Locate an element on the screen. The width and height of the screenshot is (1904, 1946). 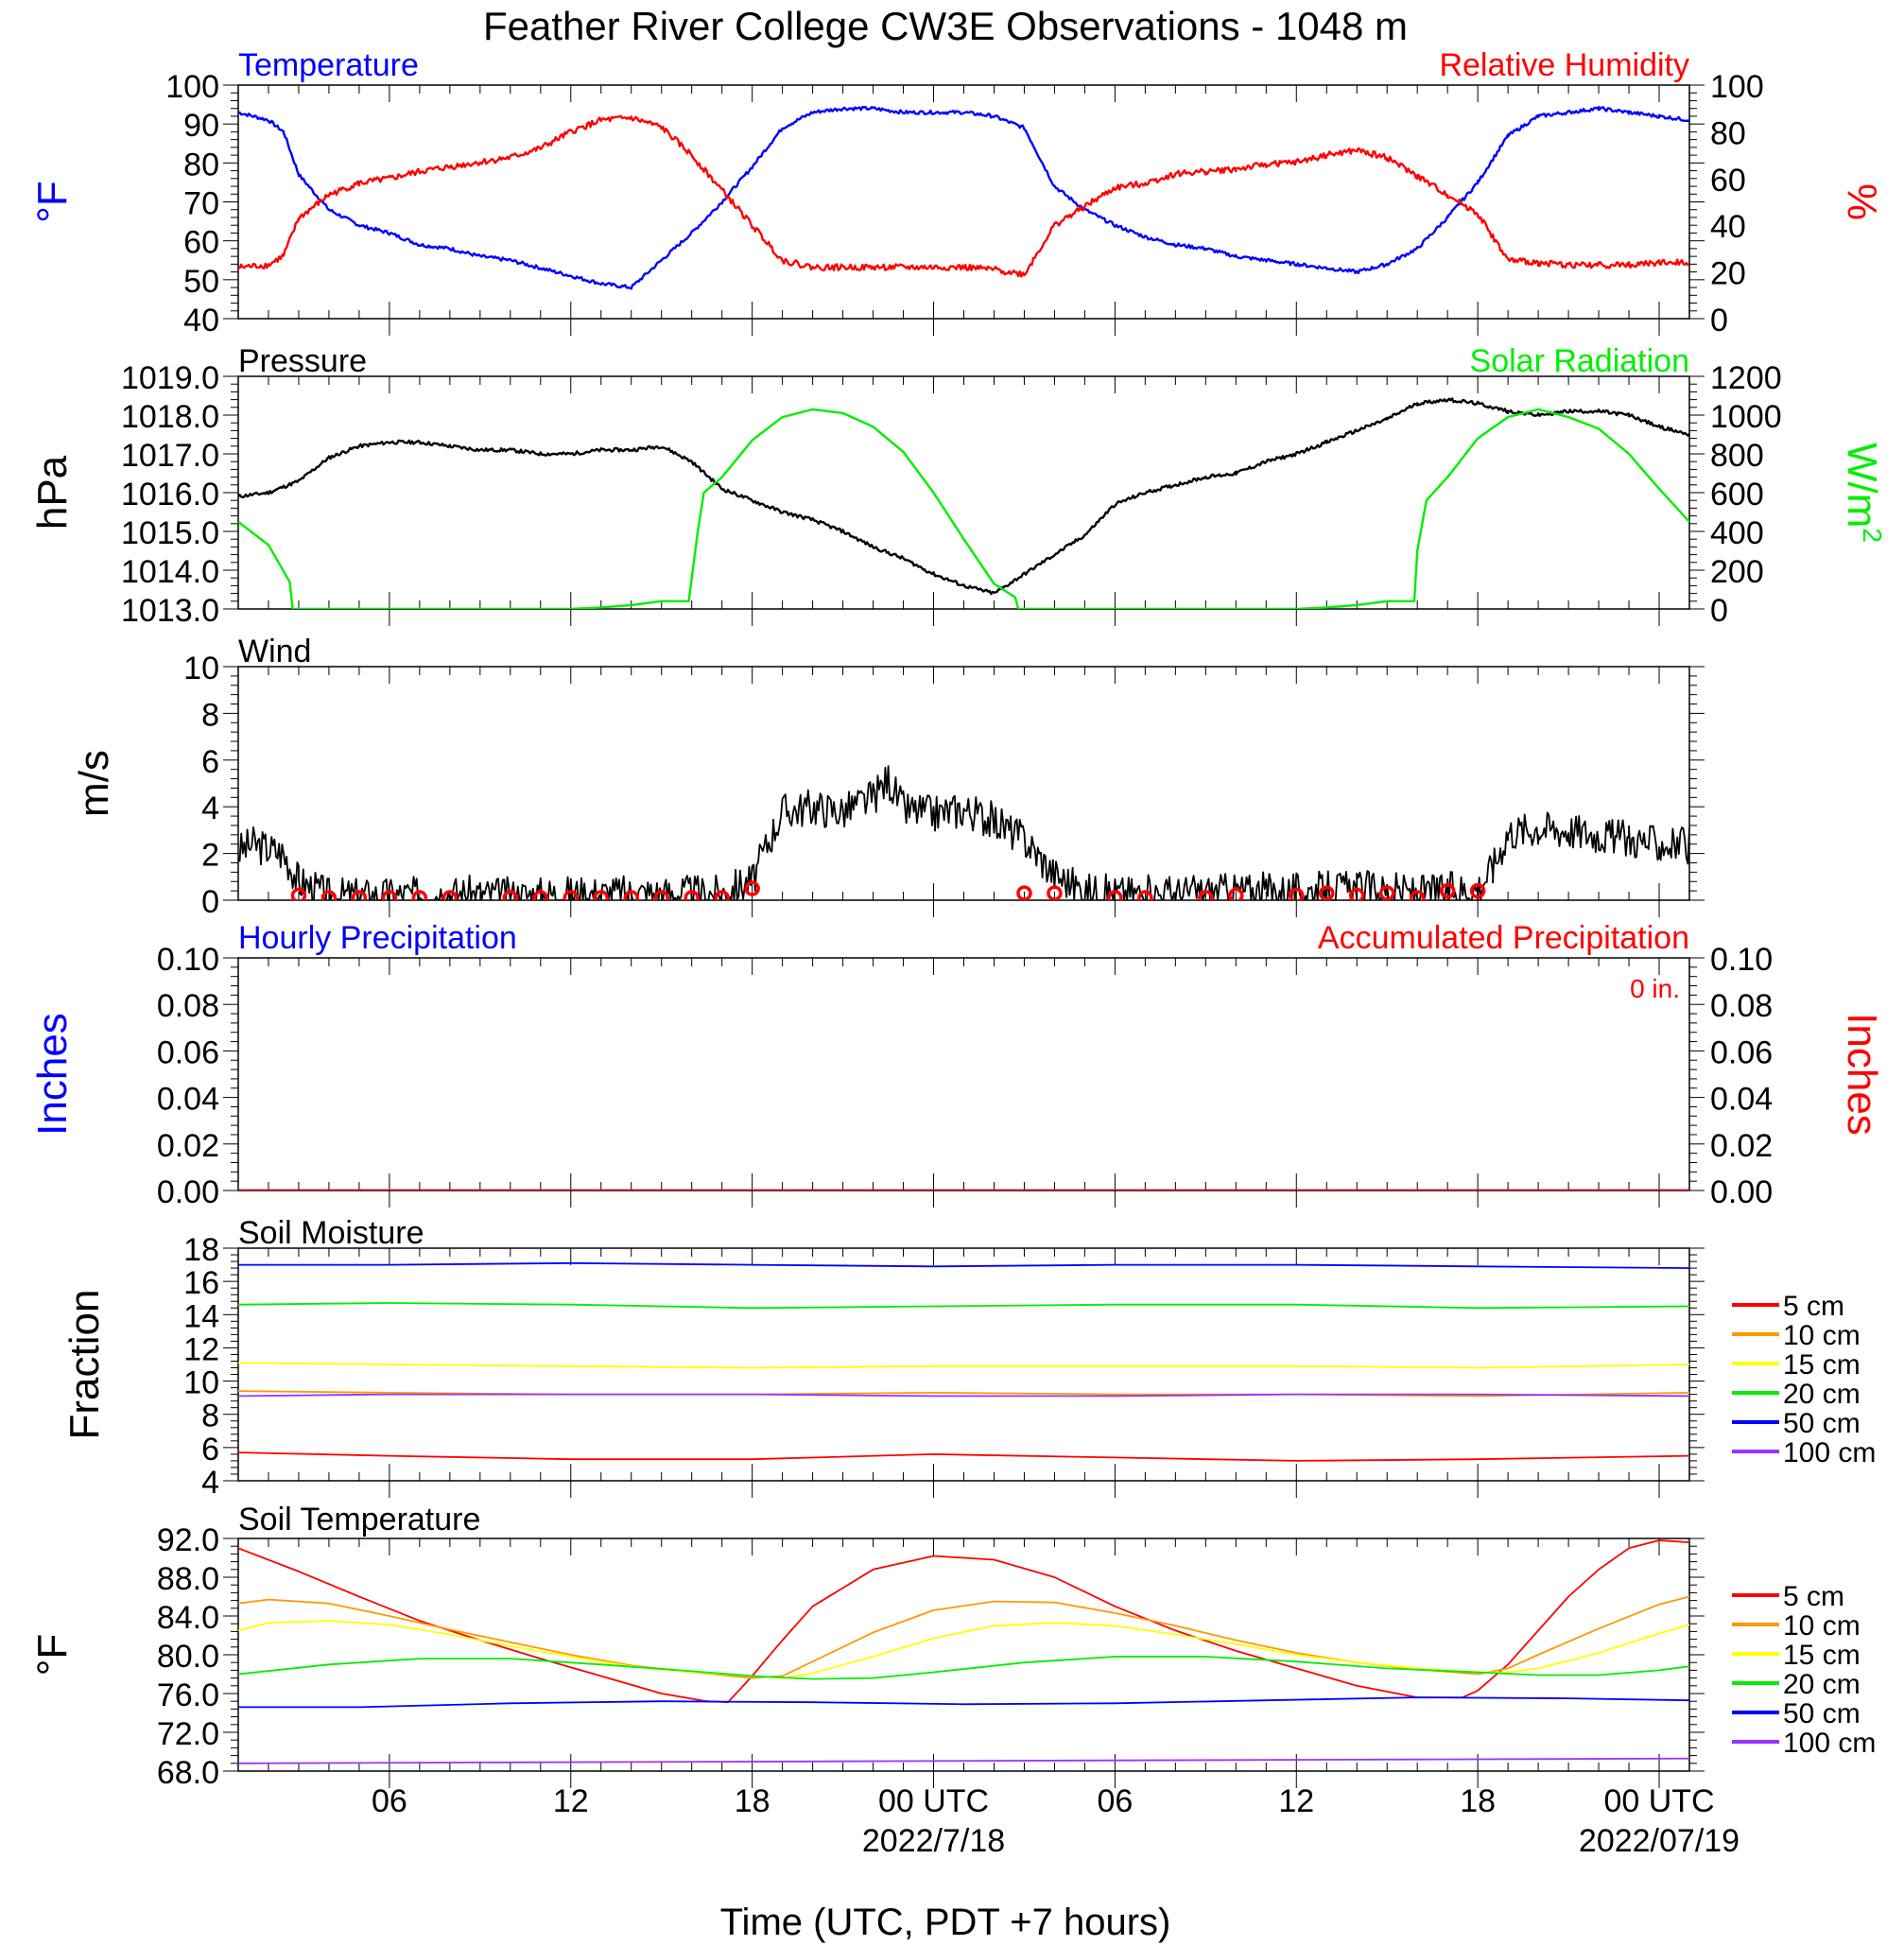
y-tick-label: 1016.0 is located at coordinates (170, 495).